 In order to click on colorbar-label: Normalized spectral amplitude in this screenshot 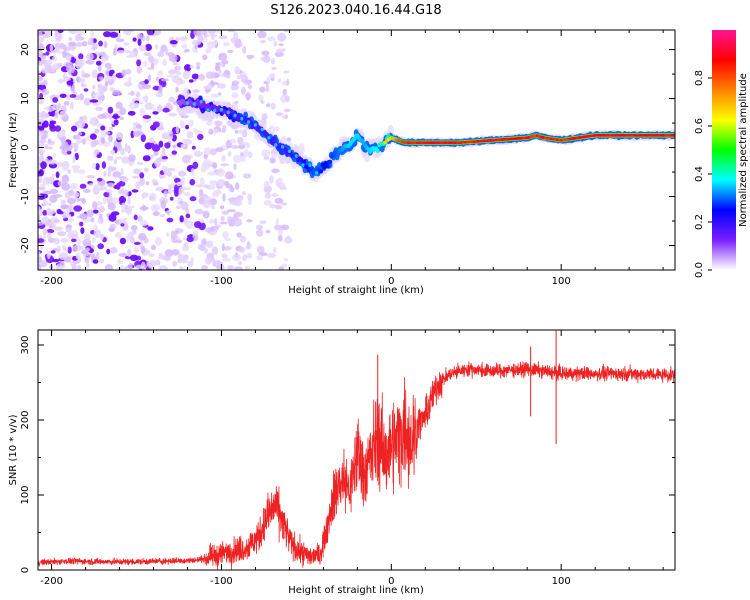, I will do `click(743, 150)`.